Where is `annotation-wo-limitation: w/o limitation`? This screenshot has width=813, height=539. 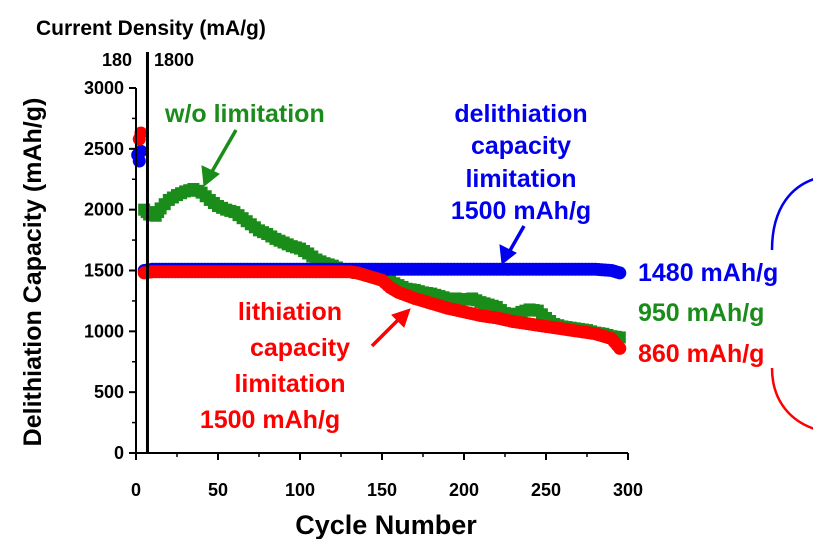
annotation-wo-limitation: w/o limitation is located at coordinates (244, 114).